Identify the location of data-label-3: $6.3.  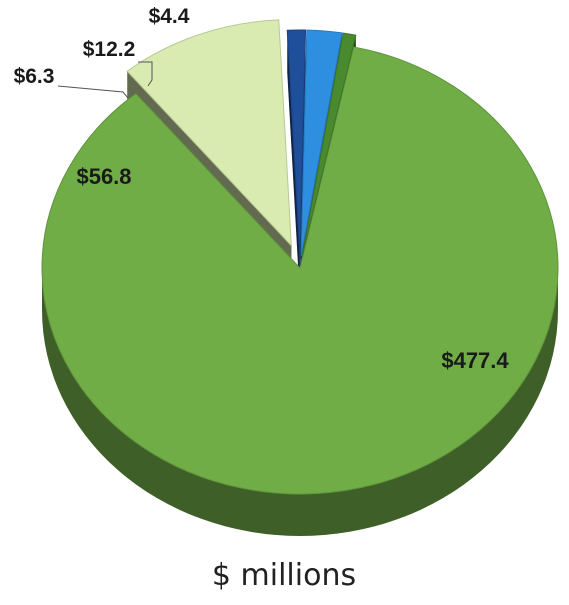
(34, 76).